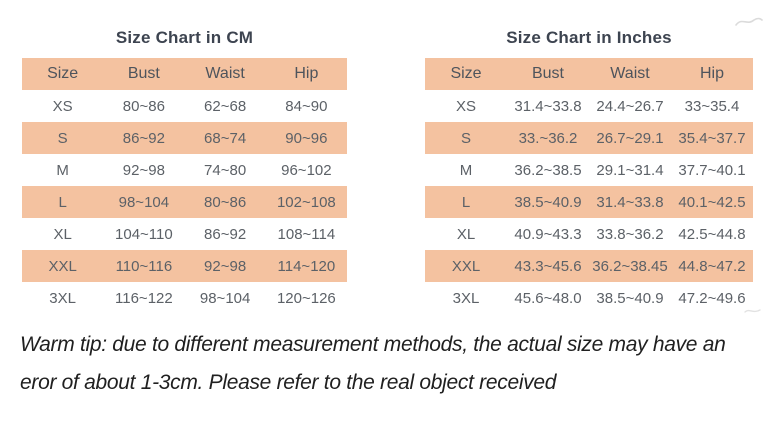 The width and height of the screenshot is (778, 438). I want to click on measurement-cell: 29.1~31.4, so click(630, 170).